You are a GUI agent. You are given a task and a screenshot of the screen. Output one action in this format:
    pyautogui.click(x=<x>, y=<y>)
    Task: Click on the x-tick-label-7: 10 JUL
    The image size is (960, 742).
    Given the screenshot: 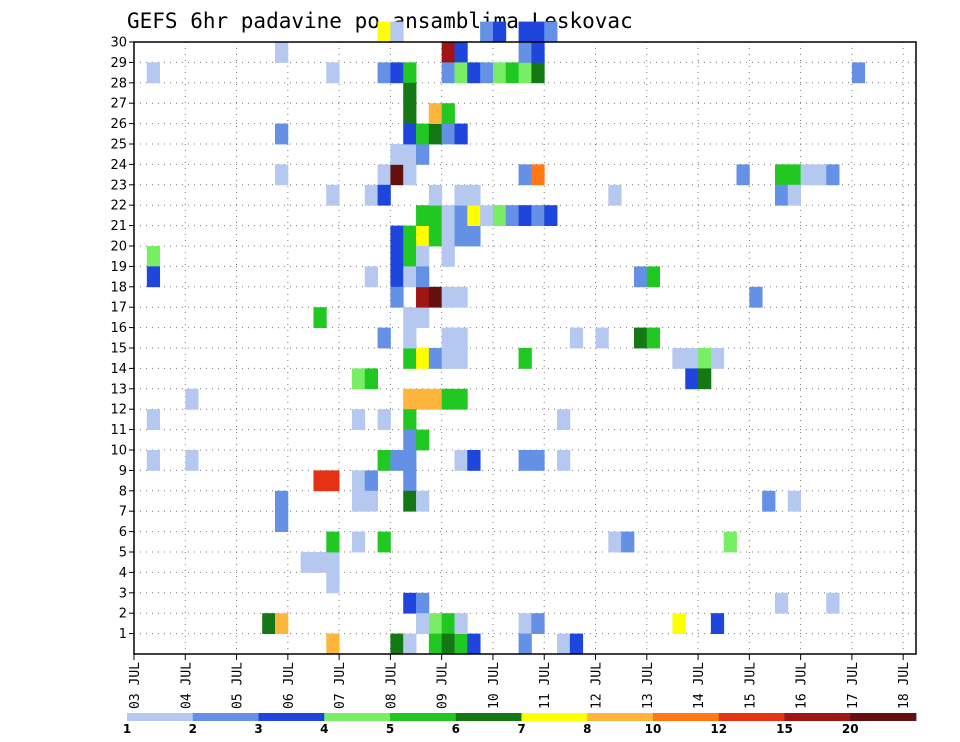 What is the action you would take?
    pyautogui.click(x=494, y=685)
    